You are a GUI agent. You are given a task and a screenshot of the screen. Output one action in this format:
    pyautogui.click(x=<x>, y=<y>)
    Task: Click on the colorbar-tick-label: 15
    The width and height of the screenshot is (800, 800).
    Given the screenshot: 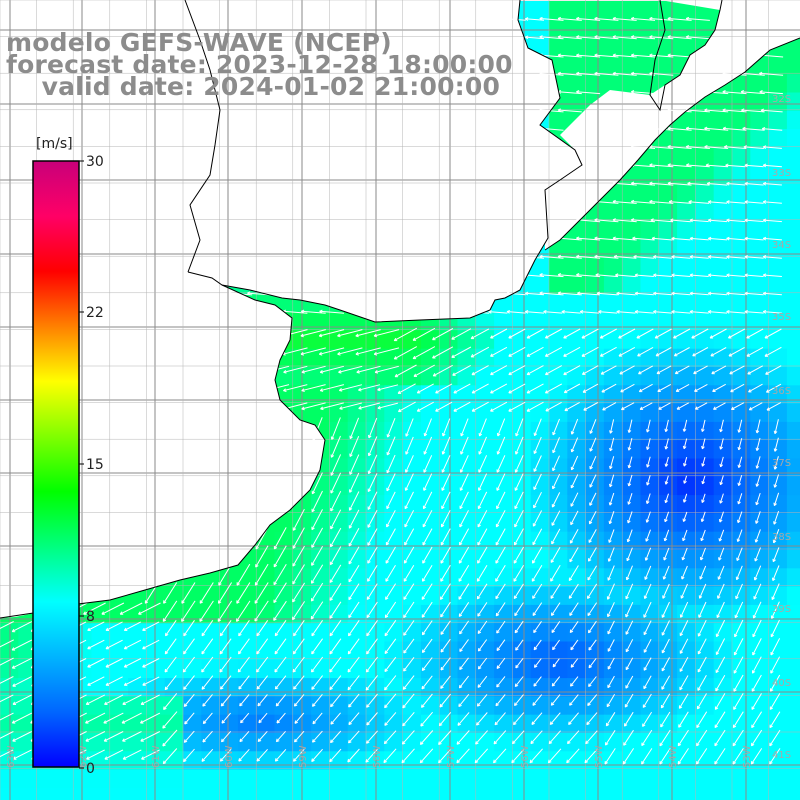 What is the action you would take?
    pyautogui.click(x=95, y=465)
    